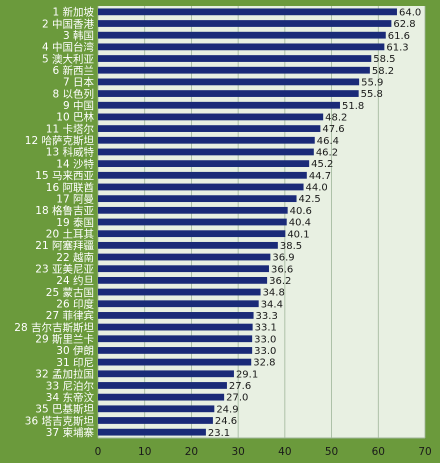 The width and height of the screenshot is (440, 463). Describe the element at coordinates (78, 35) in the screenshot. I see `category-label: 3 韩国` at that location.